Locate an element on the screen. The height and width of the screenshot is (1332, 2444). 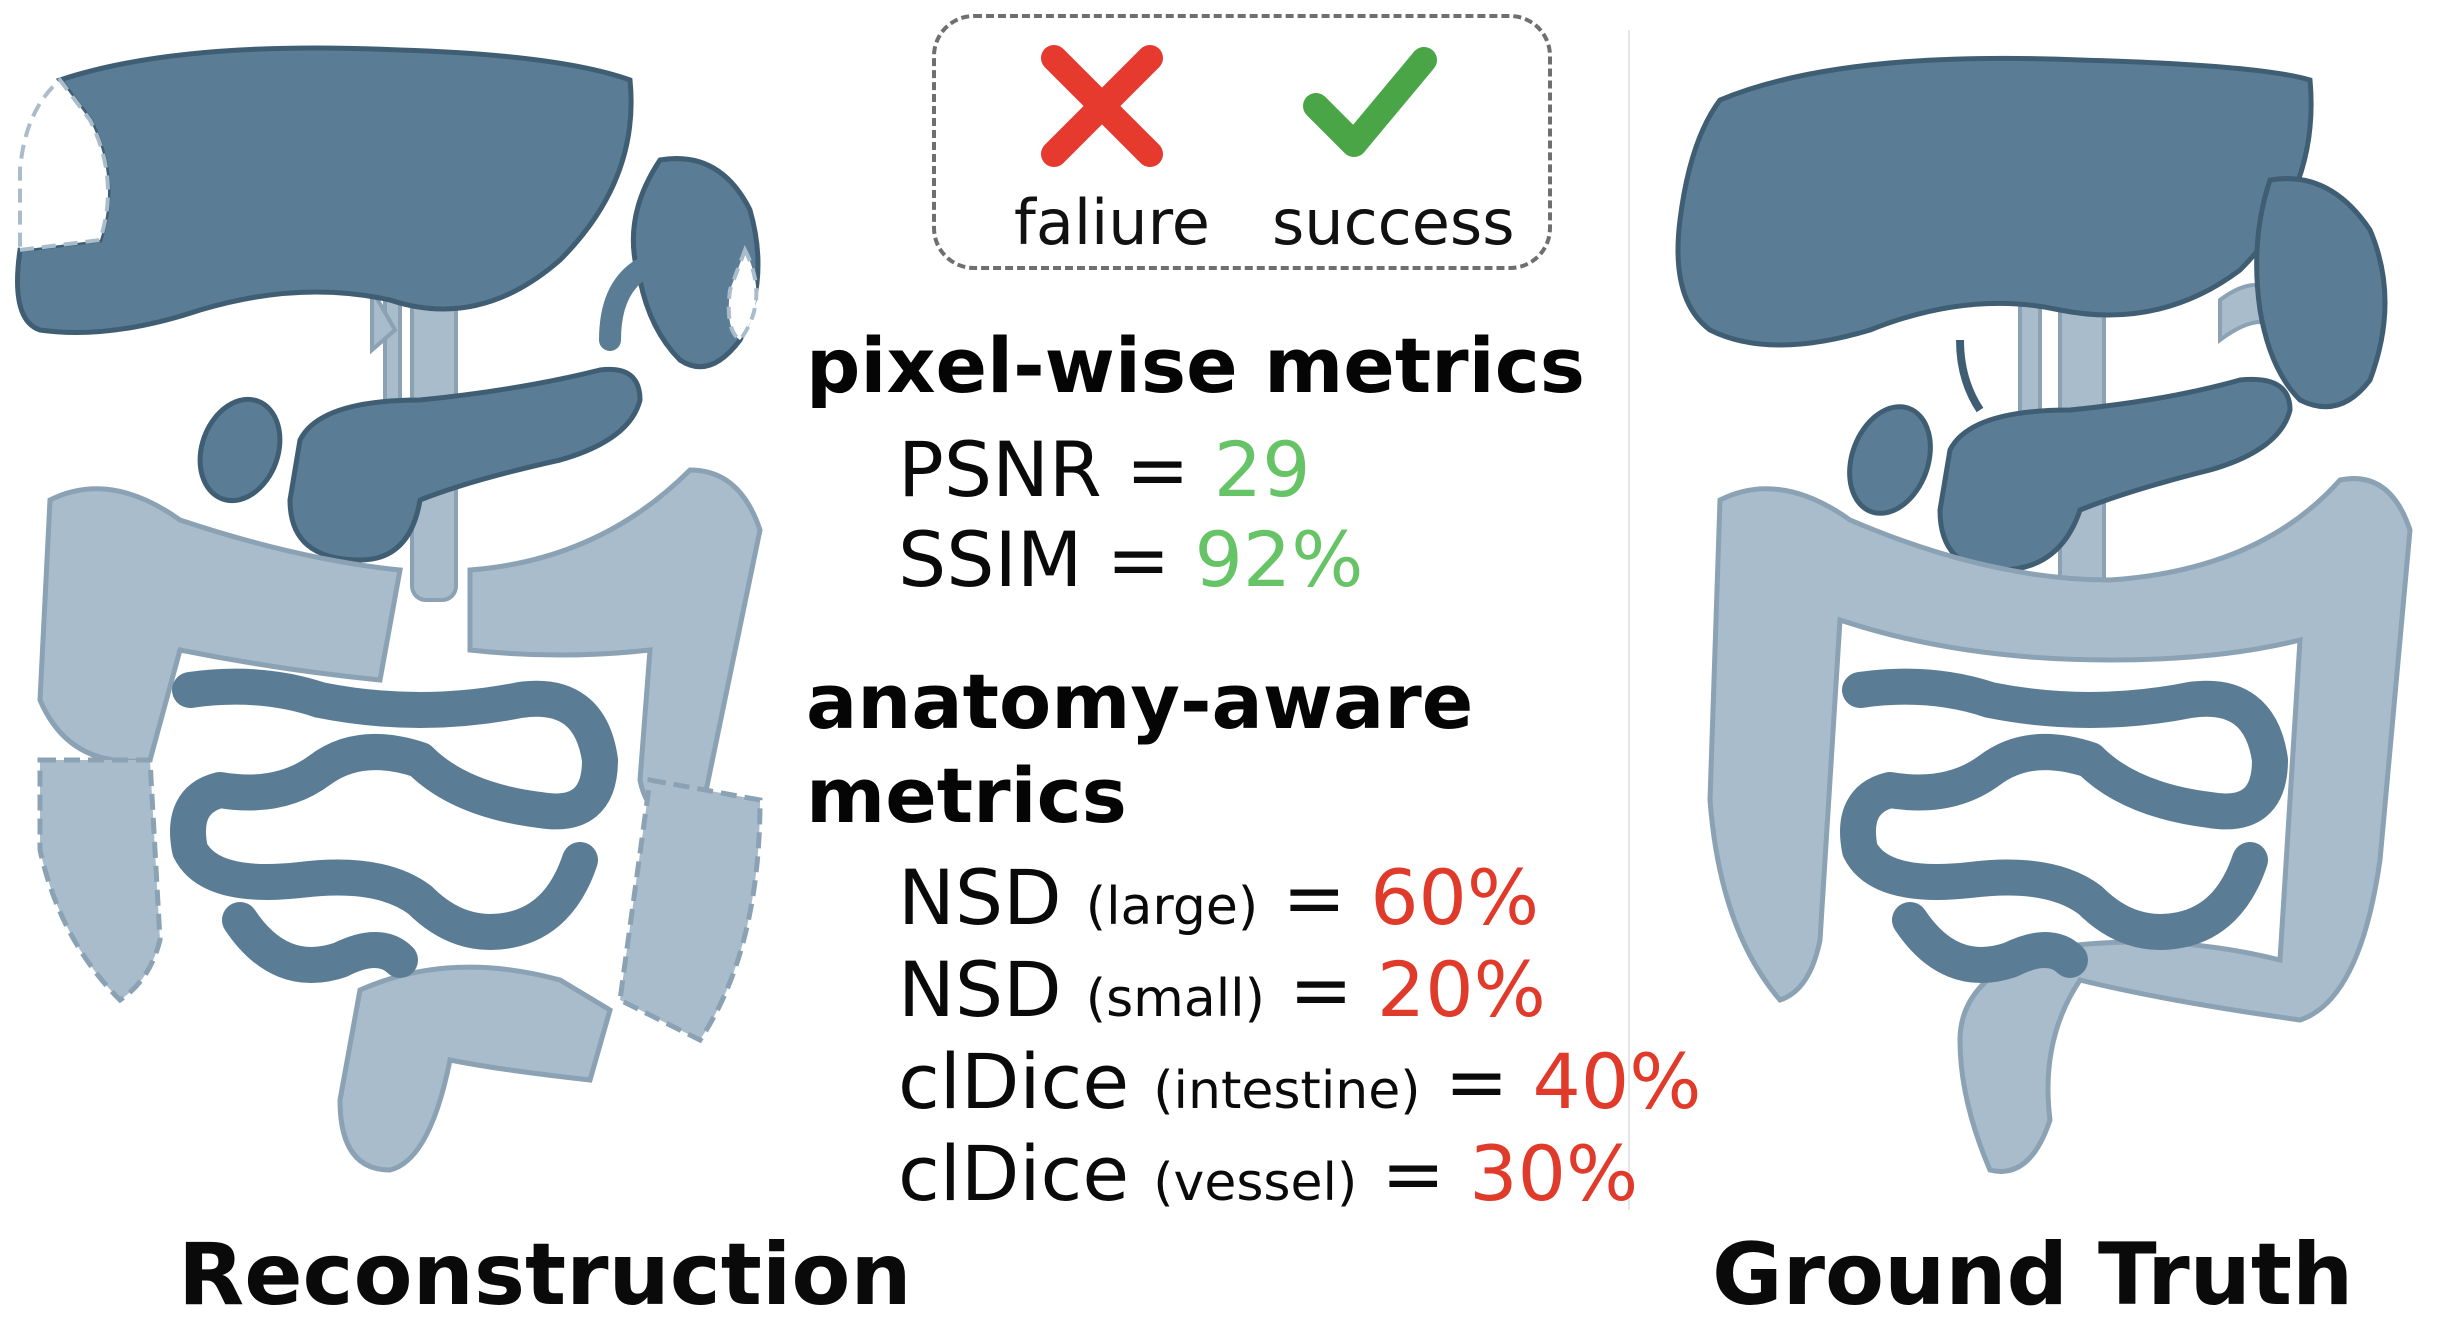
legend-box: faliure success is located at coordinates (1242, 142).